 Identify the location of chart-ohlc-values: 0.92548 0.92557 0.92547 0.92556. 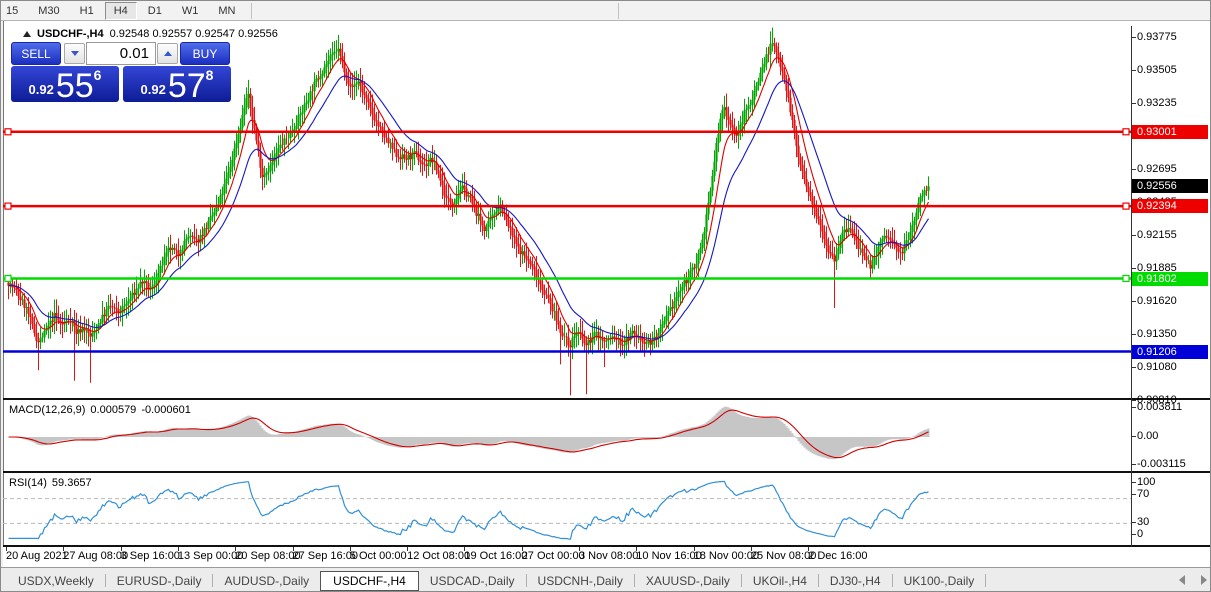
(193, 34).